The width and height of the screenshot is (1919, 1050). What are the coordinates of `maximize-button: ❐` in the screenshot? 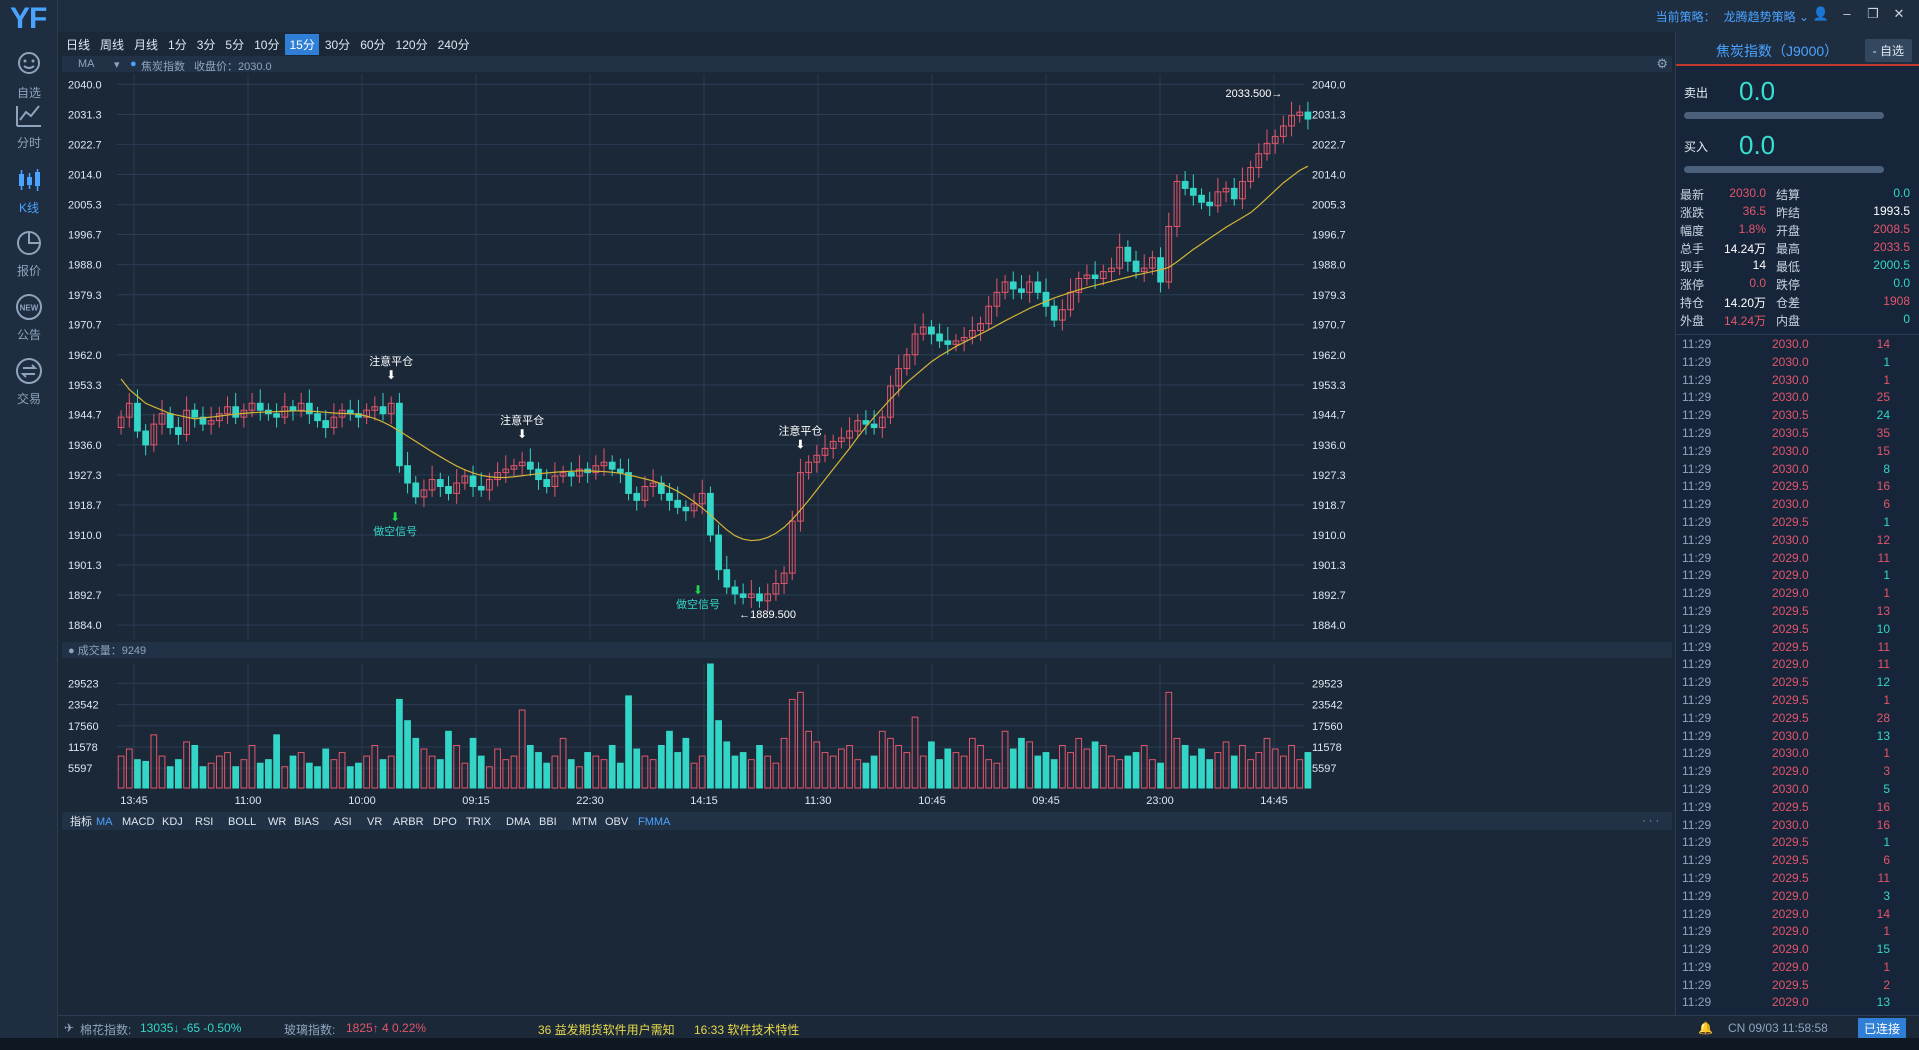 It's located at (1873, 13).